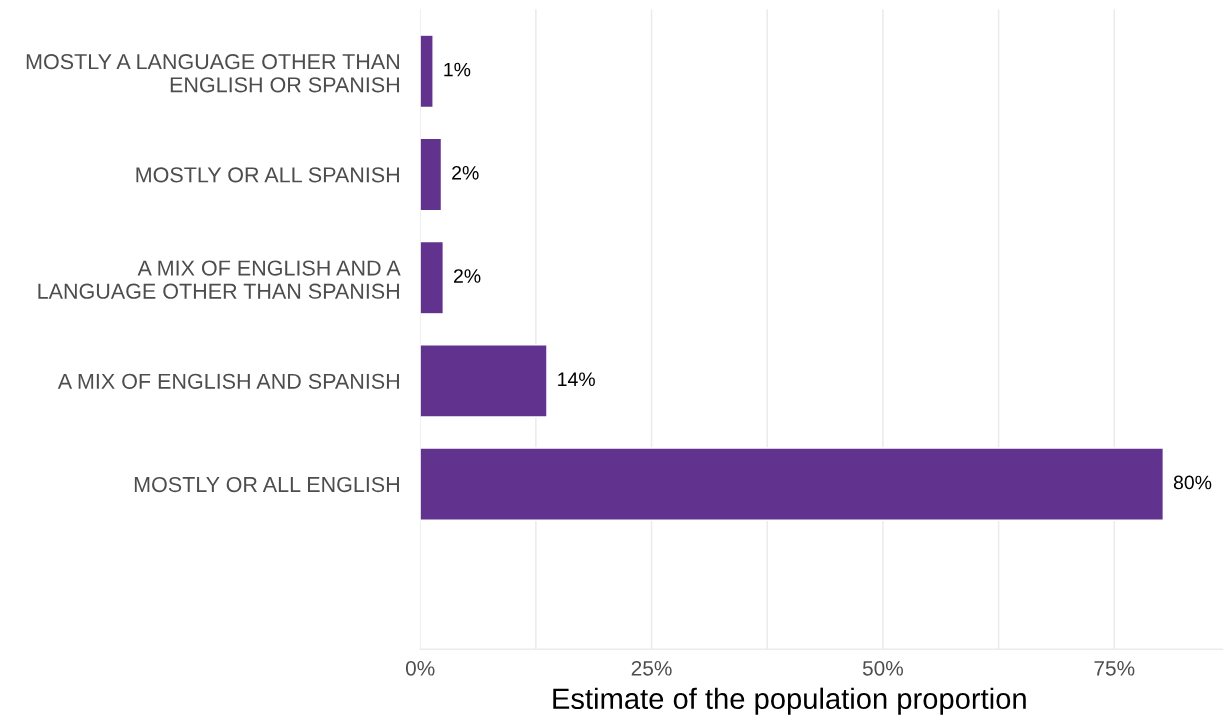  Describe the element at coordinates (212, 73) in the screenshot. I see `y-tick-label: MOSTLY A LANGUAGE OTHER THAN ENGLISH OR SPANISH` at that location.